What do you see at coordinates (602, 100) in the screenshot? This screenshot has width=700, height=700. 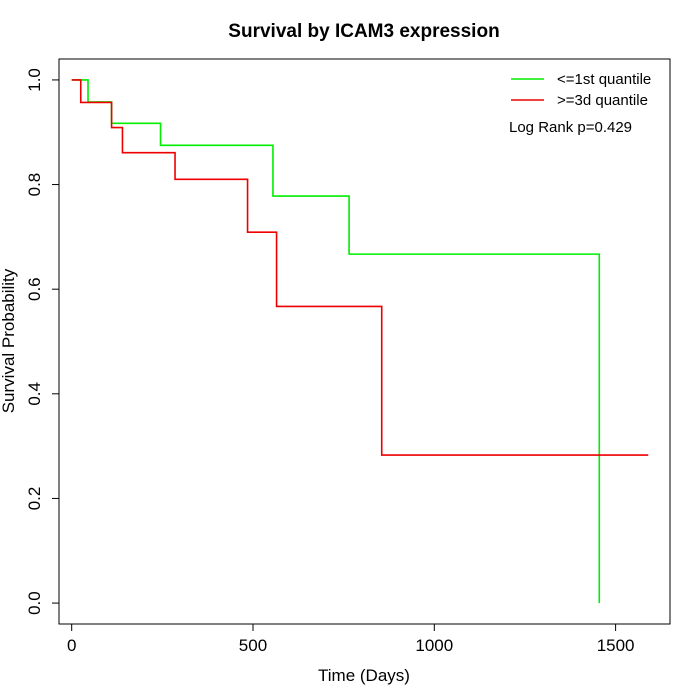 I see `legend-entry-1: >=3d quantile` at bounding box center [602, 100].